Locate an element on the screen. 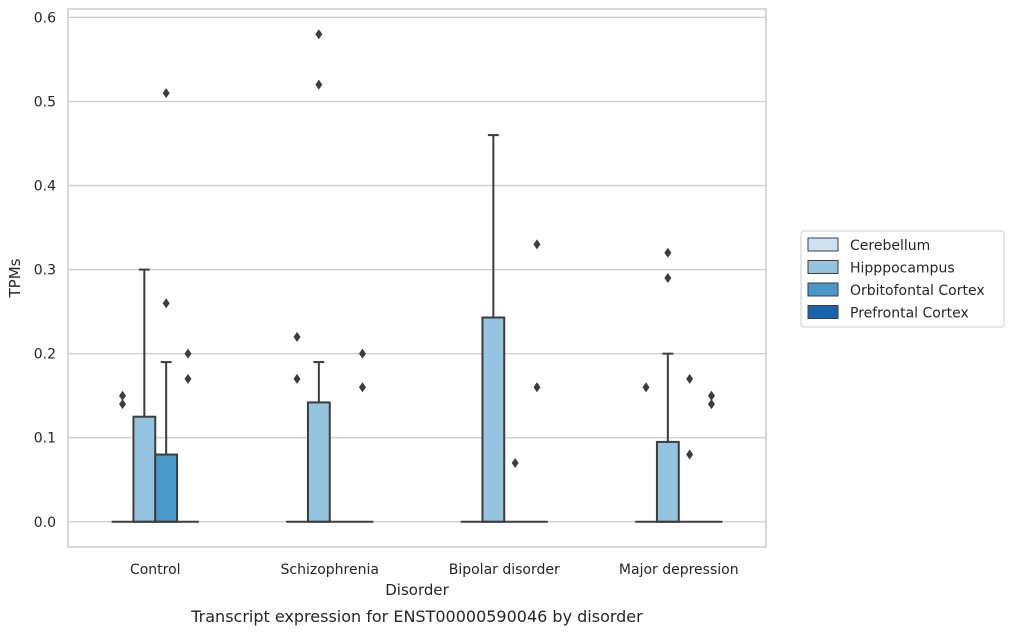  x-axis-label: Disorder is located at coordinates (417, 590).